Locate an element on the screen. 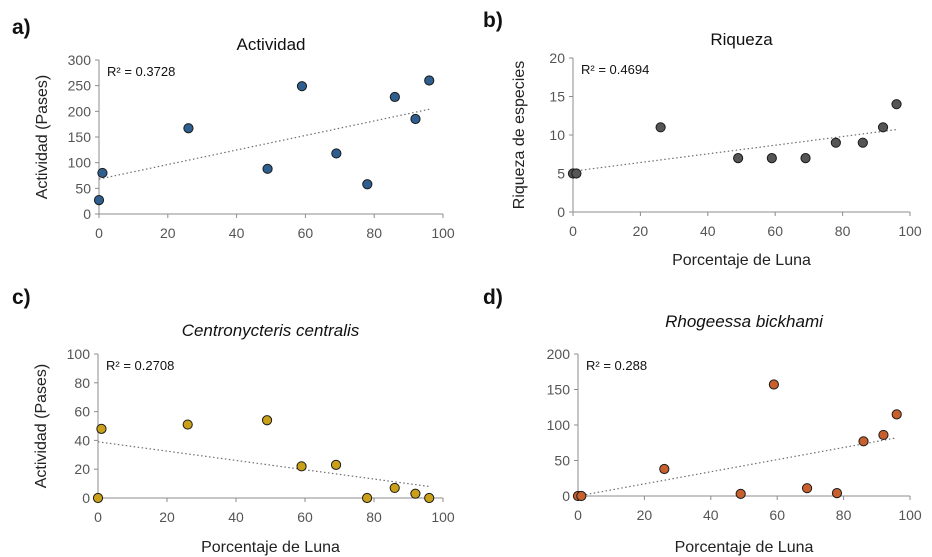  r-squared-label: R² = 0.4694 is located at coordinates (615, 69).